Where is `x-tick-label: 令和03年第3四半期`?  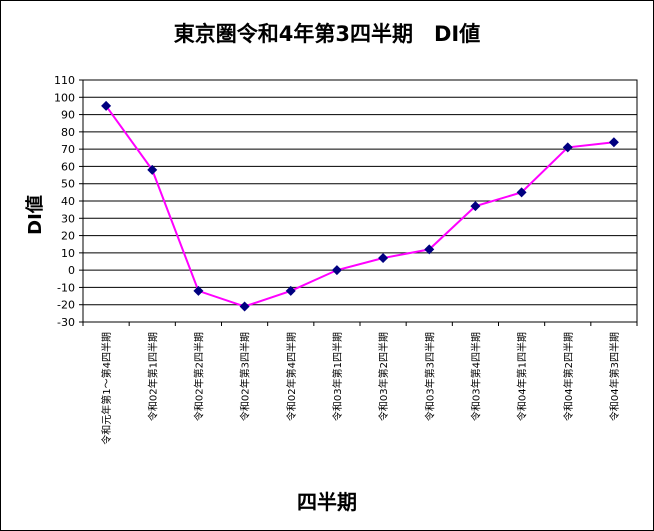
x-tick-label: 令和03年第3四半期 is located at coordinates (429, 376).